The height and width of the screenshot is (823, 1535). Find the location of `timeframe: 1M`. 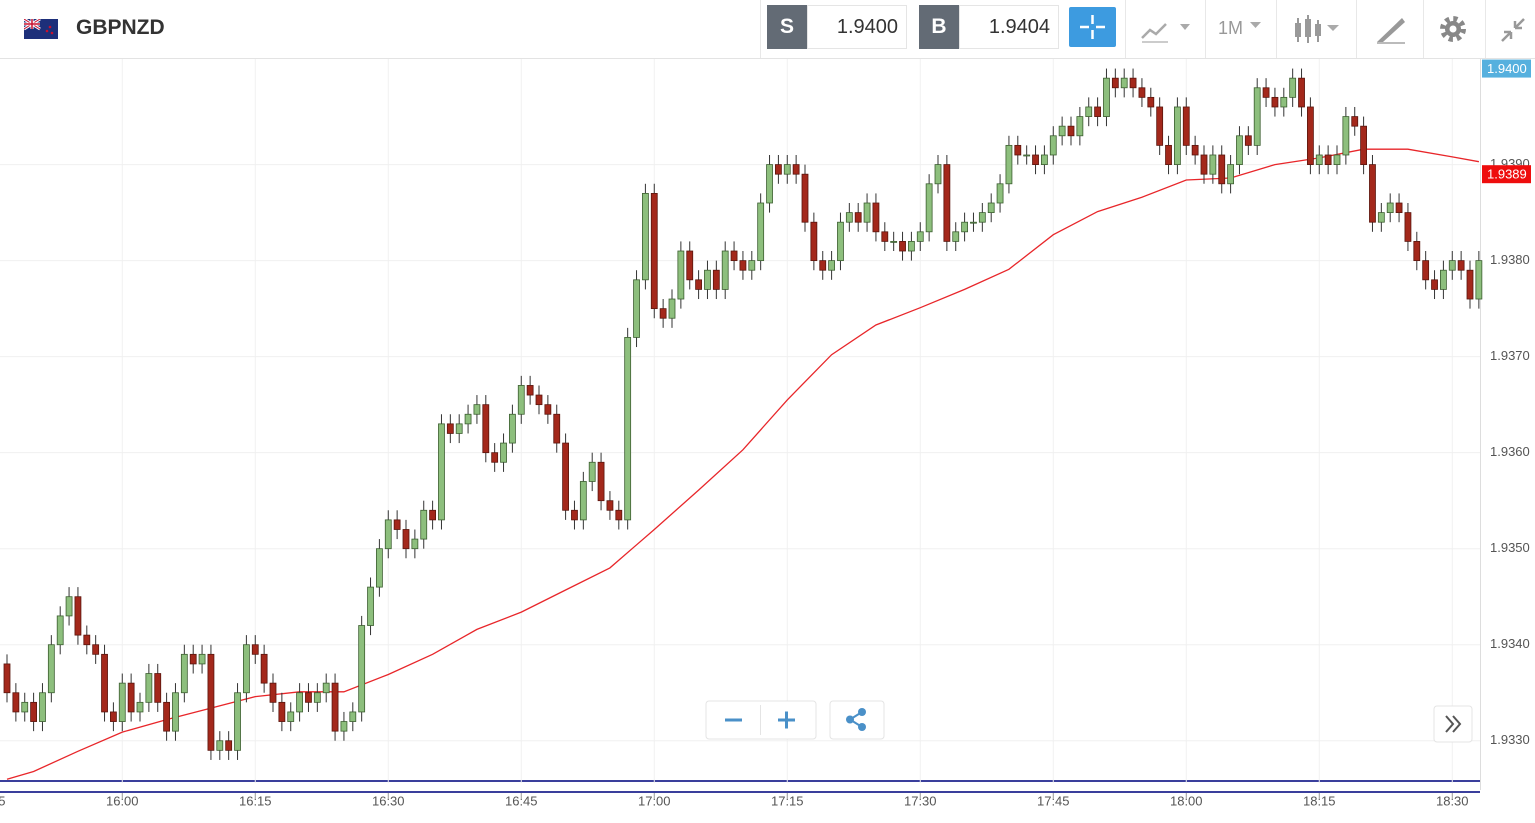

timeframe: 1M is located at coordinates (1231, 28).